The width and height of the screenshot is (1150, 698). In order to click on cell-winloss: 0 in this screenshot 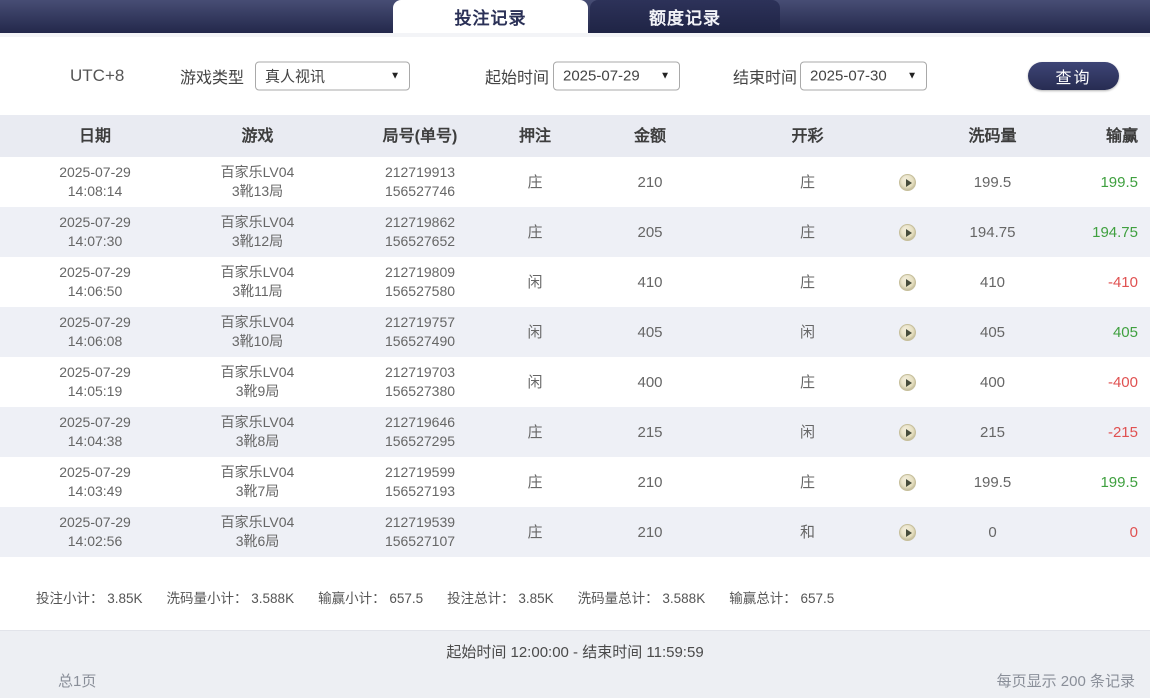, I will do `click(1133, 532)`.